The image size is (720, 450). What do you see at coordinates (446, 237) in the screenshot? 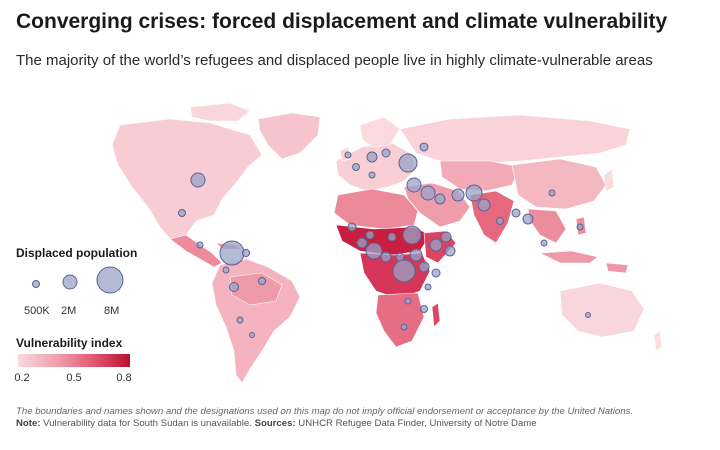
I see `bubble-yemen` at bounding box center [446, 237].